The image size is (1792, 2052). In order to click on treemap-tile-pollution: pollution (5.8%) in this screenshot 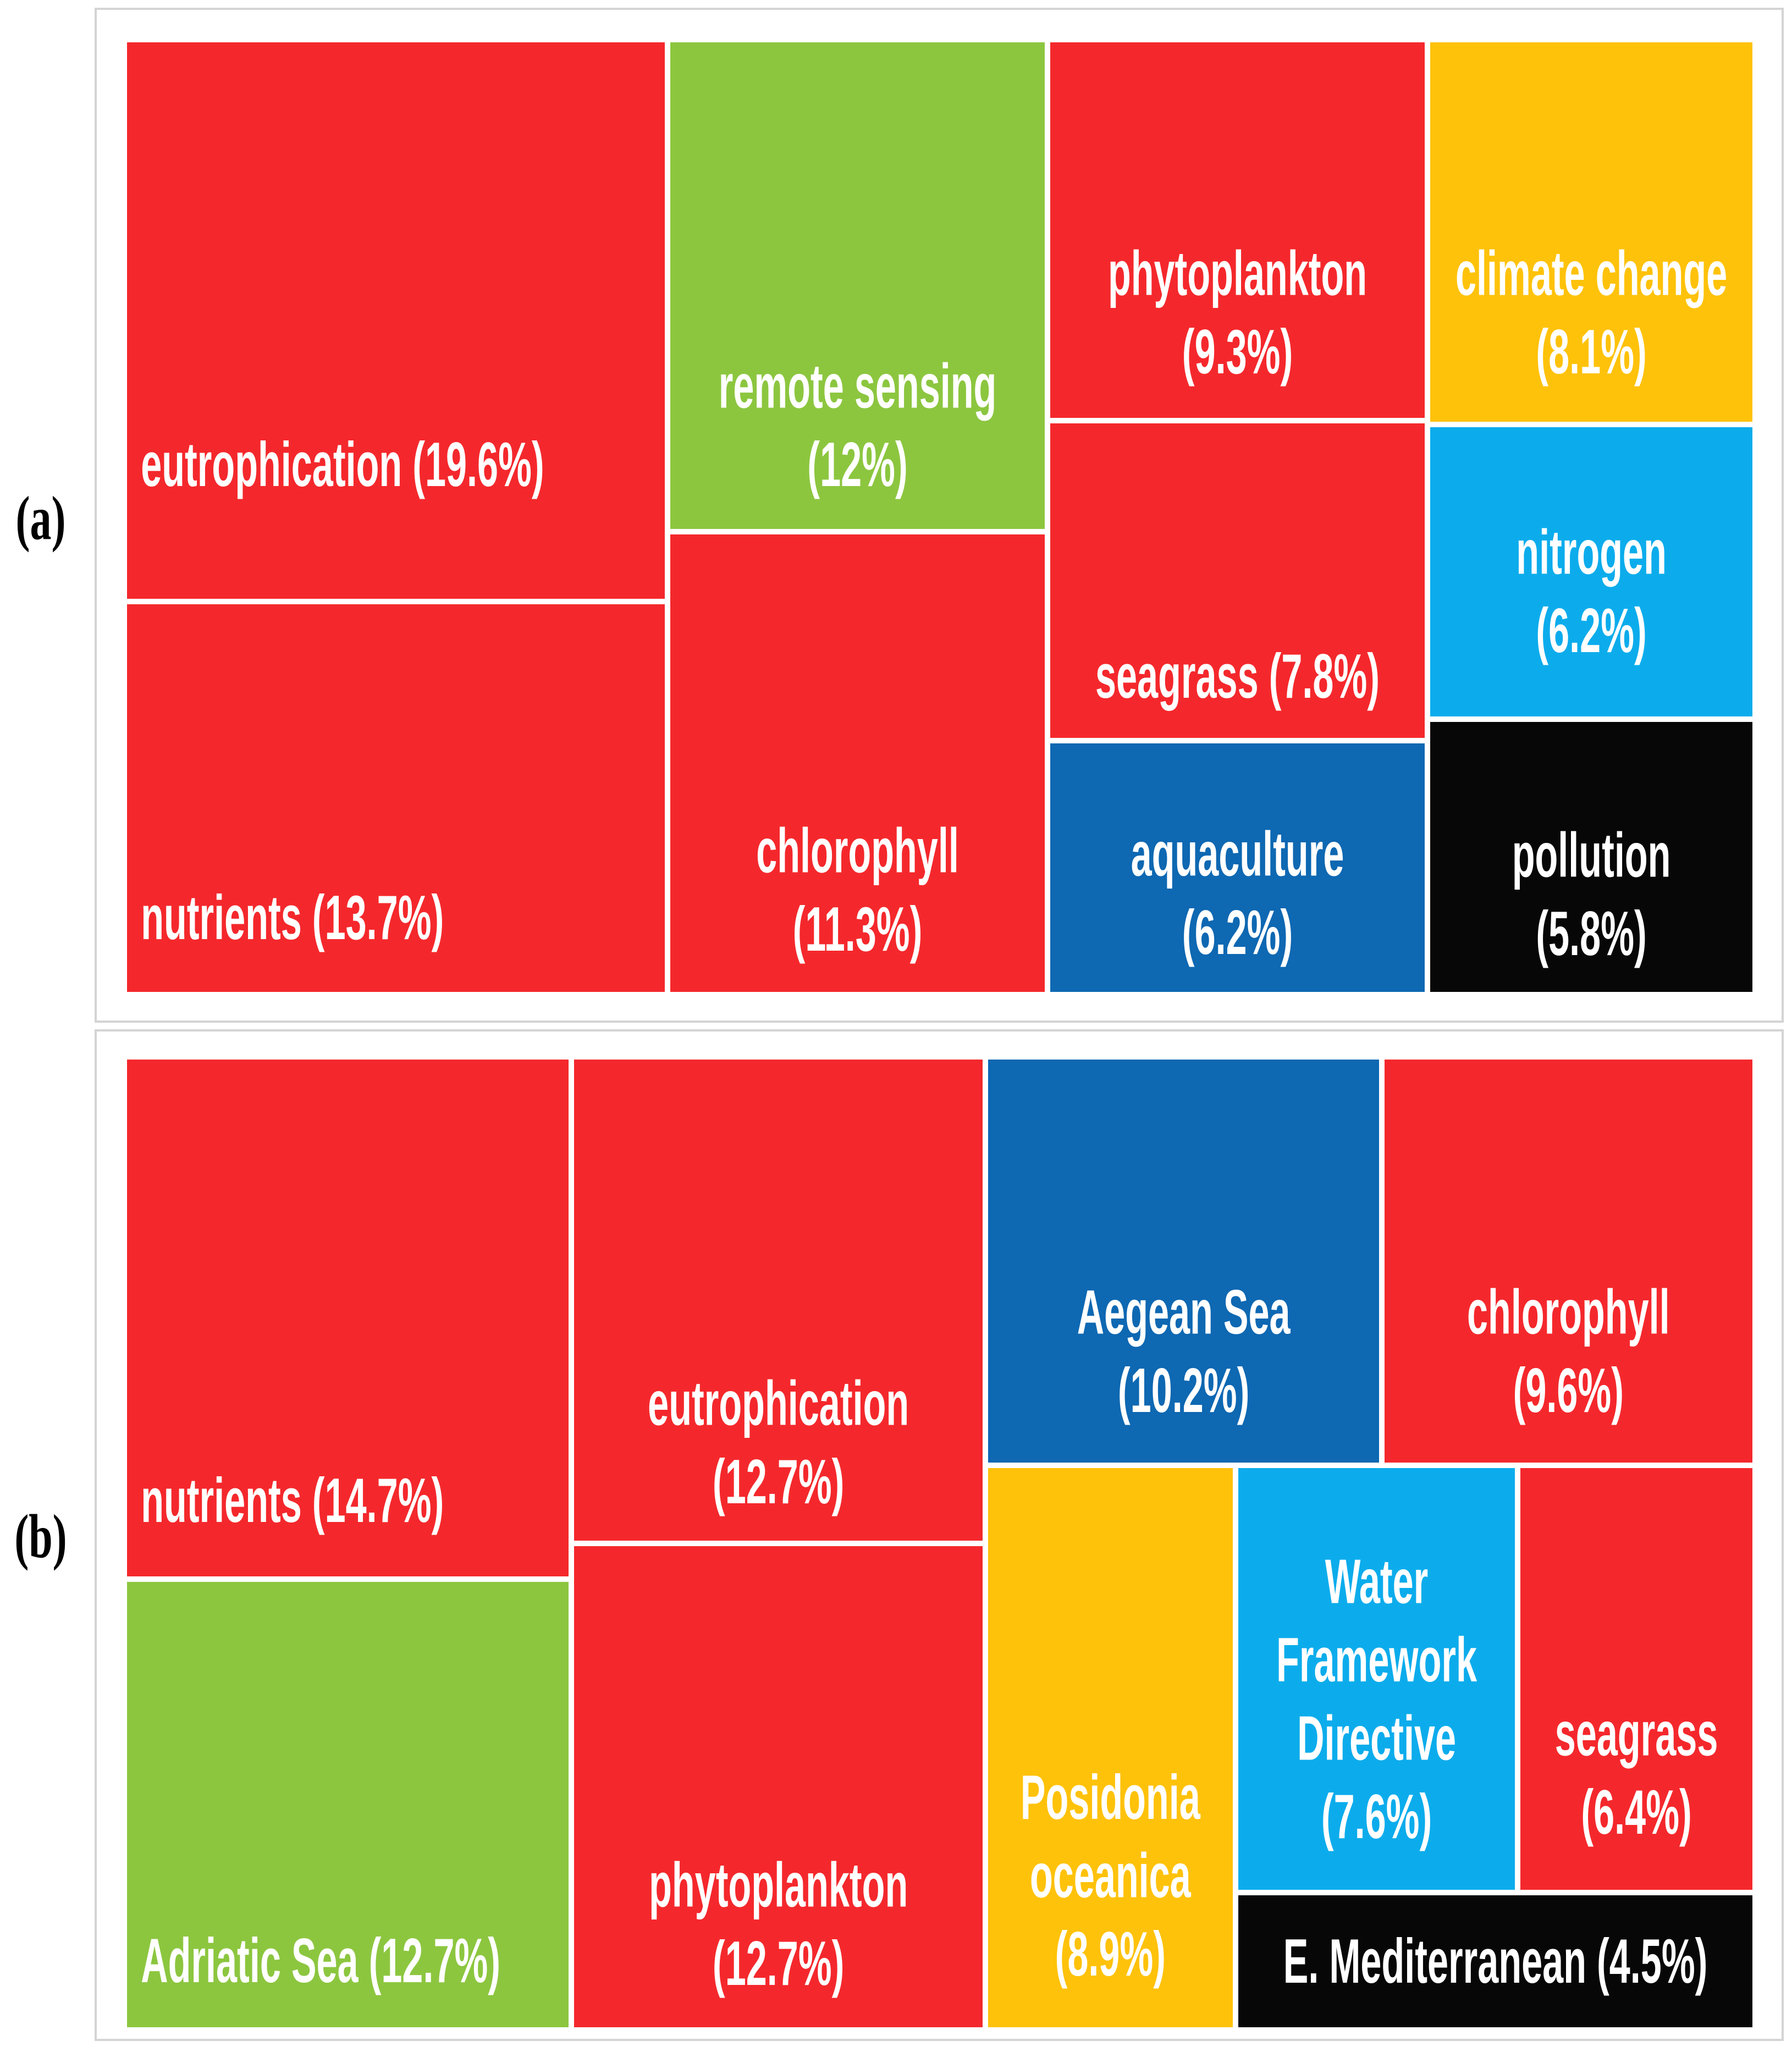, I will do `click(1591, 857)`.